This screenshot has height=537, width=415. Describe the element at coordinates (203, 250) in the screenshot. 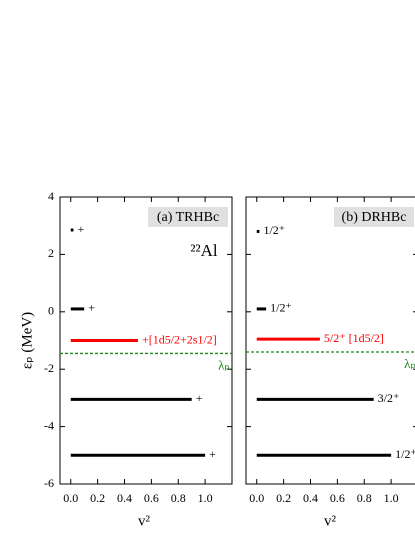

I see `annotation: ²²Al` at that location.